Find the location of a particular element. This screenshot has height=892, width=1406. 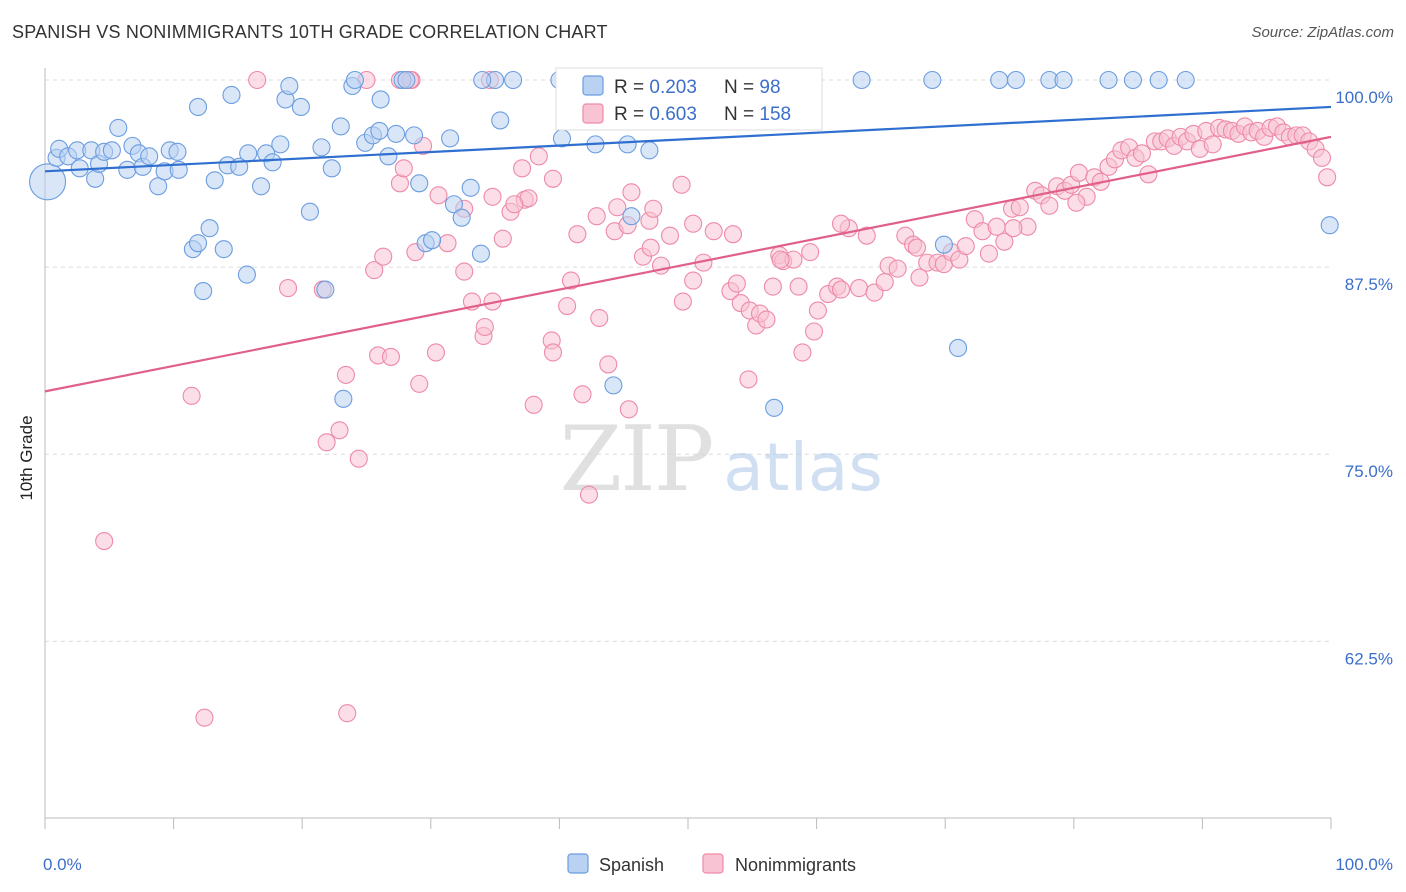

legend-swatch-spanish is located at coordinates (578, 863).